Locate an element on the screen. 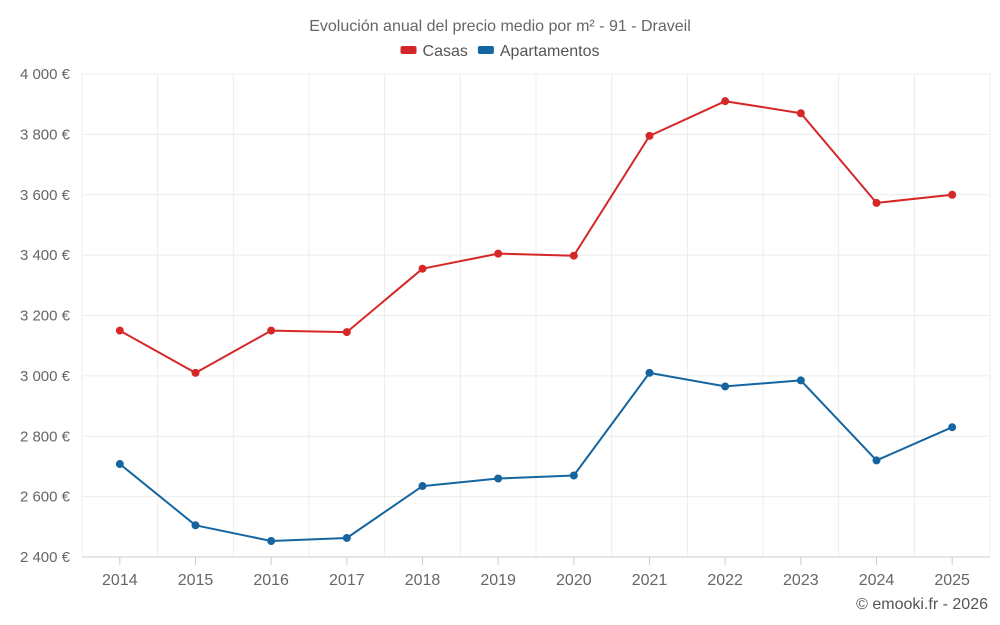  legend-label: Casas is located at coordinates (445, 51).